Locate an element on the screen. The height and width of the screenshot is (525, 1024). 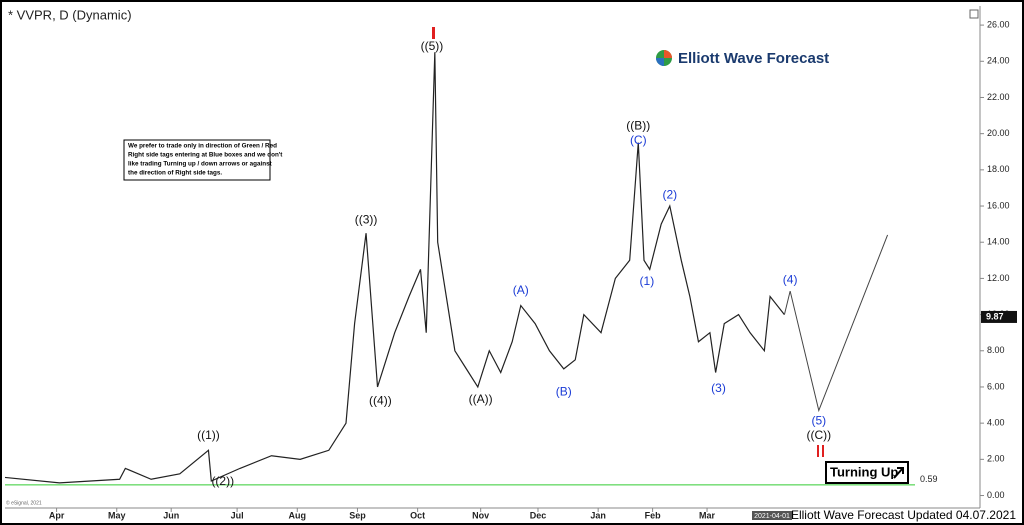
support-label: 0.59 is located at coordinates (929, 479).